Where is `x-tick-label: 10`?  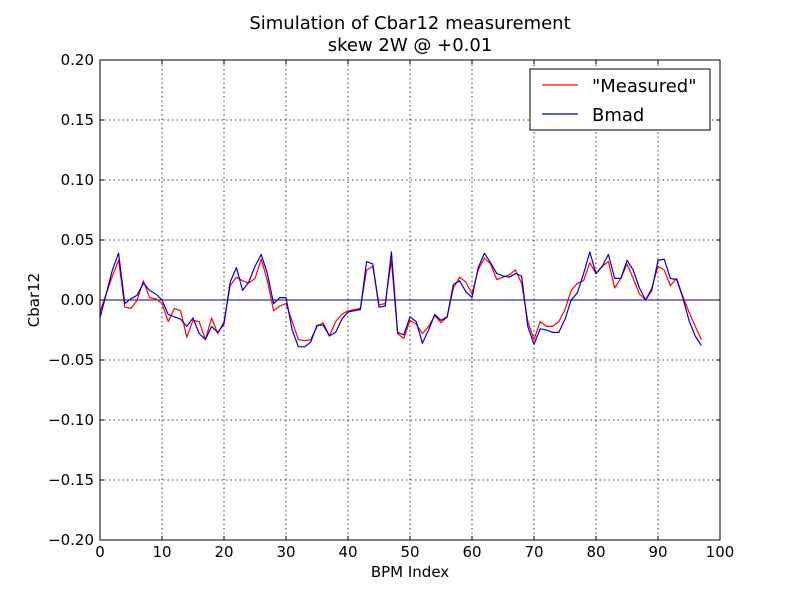 x-tick-label: 10 is located at coordinates (161, 552).